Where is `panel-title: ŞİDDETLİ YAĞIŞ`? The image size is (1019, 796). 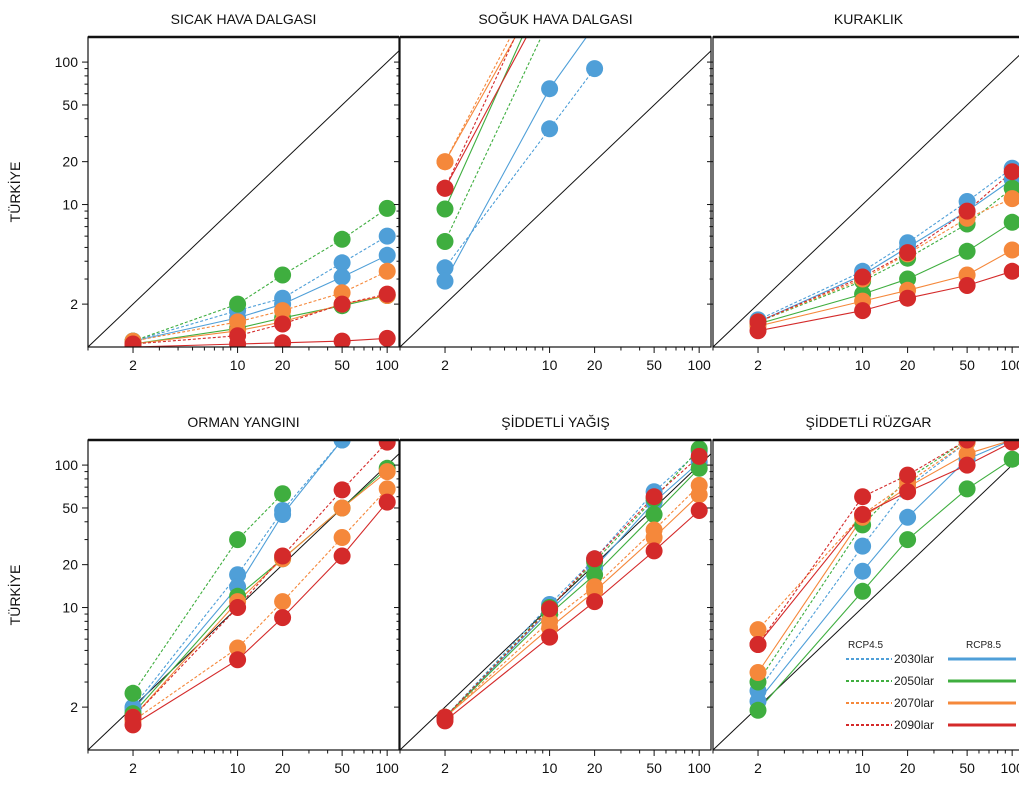
panel-title: ŞİDDETLİ YAĞIŞ is located at coordinates (555, 421).